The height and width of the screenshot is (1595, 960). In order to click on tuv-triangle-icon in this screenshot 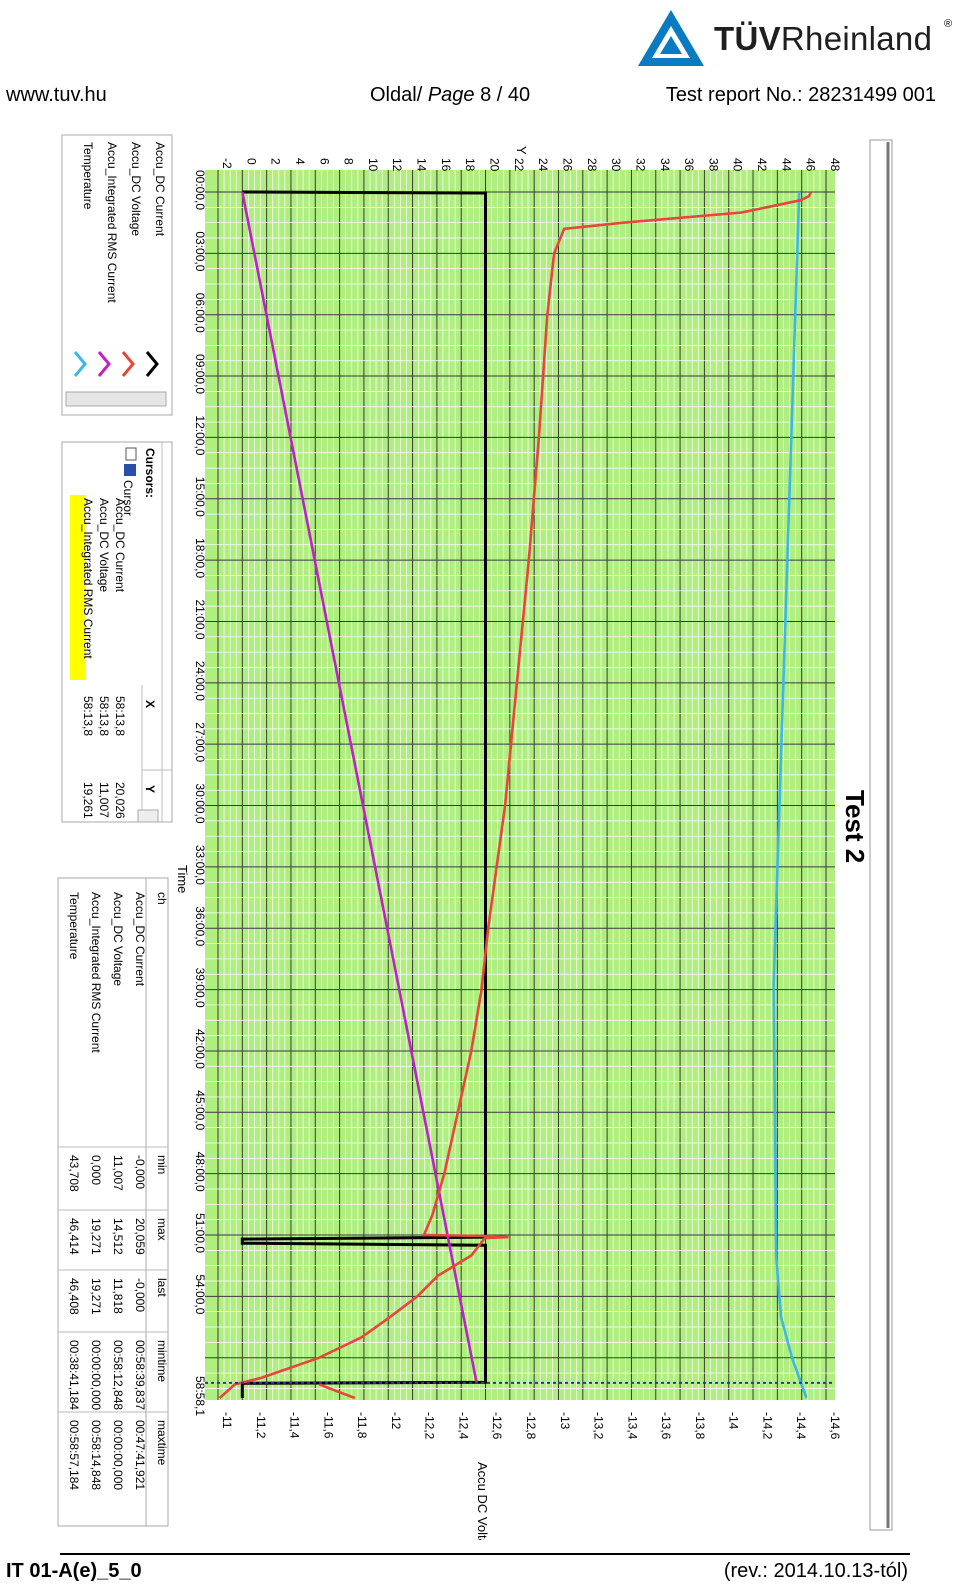, I will do `click(671, 38)`.